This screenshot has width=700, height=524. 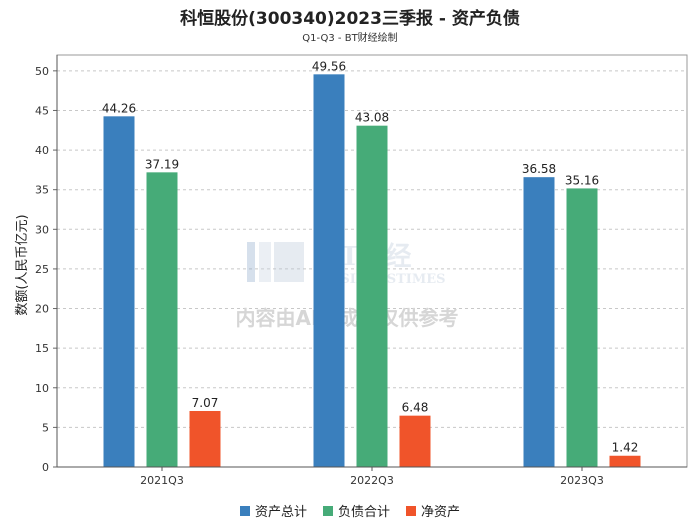 What do you see at coordinates (582, 480) in the screenshot?
I see `x-tick-label: 2023Q3` at bounding box center [582, 480].